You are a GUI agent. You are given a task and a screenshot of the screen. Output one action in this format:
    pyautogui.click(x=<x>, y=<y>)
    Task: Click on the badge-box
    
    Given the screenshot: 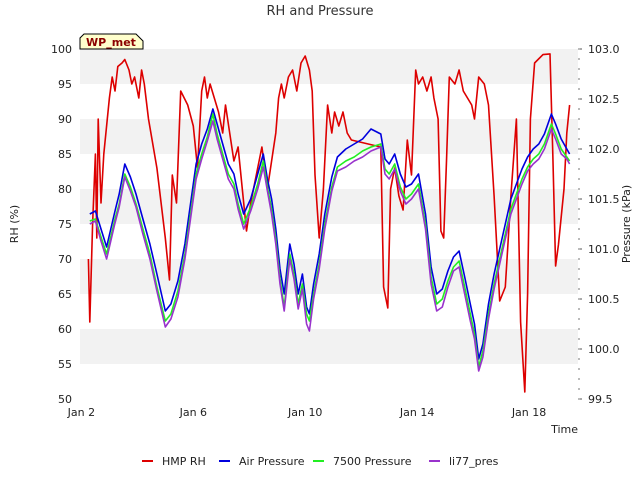 What is the action you would take?
    pyautogui.click(x=111, y=41)
    